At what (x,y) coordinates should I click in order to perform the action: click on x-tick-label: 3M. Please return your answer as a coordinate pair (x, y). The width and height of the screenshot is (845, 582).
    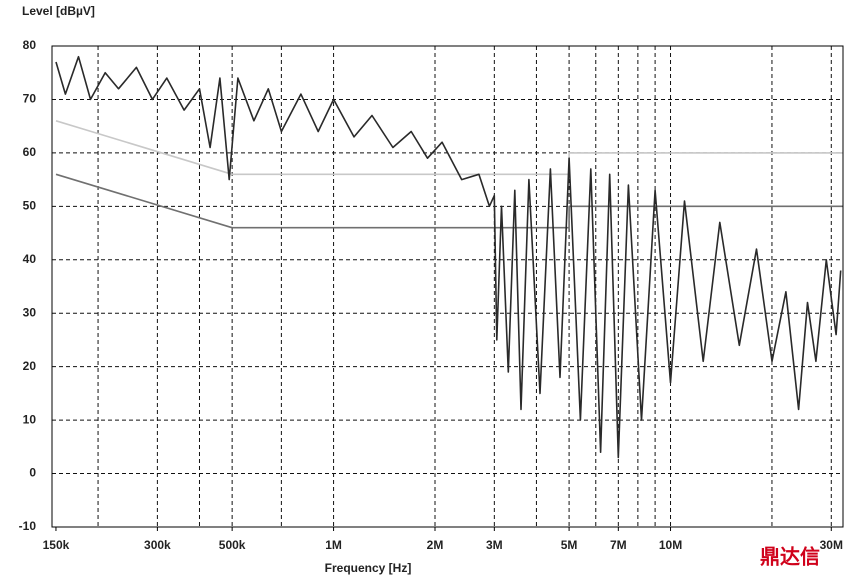
    Looking at the image, I should click on (494, 545).